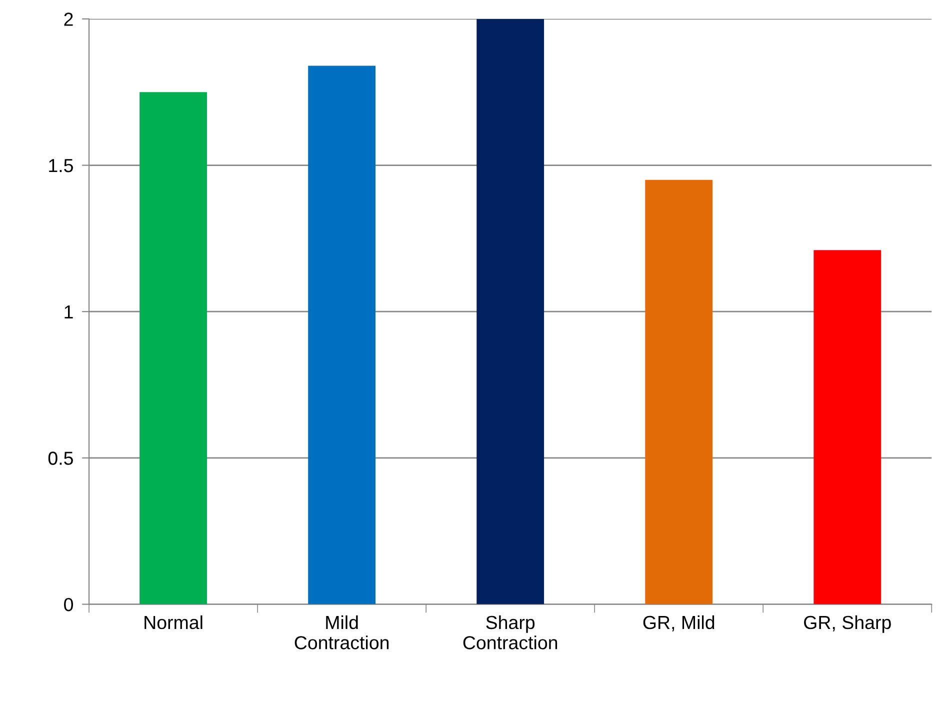  What do you see at coordinates (69, 605) in the screenshot?
I see `y-tick-label: 0` at bounding box center [69, 605].